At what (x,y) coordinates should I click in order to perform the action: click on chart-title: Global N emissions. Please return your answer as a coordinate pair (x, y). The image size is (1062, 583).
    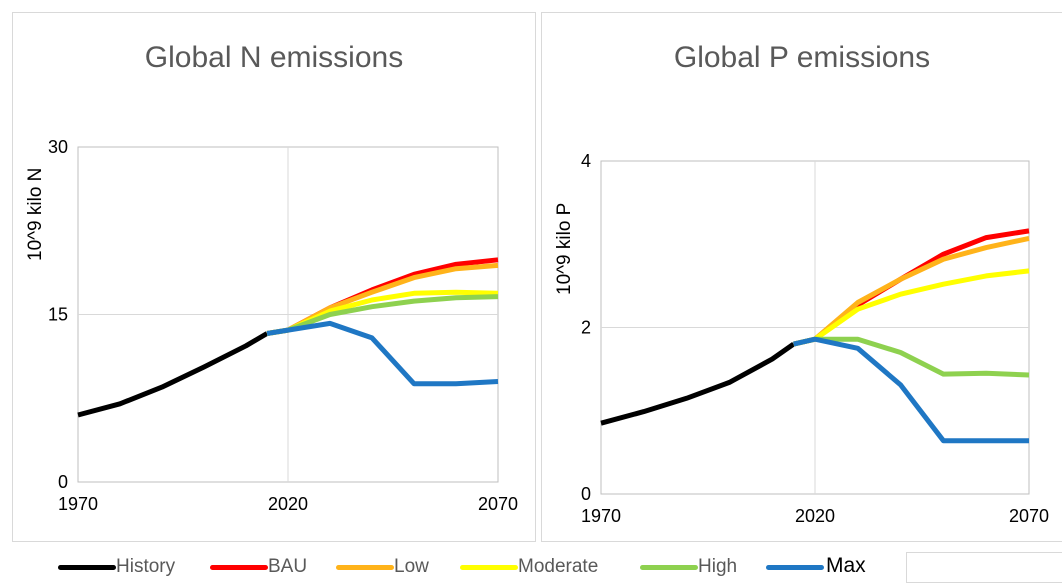
    Looking at the image, I should click on (274, 57).